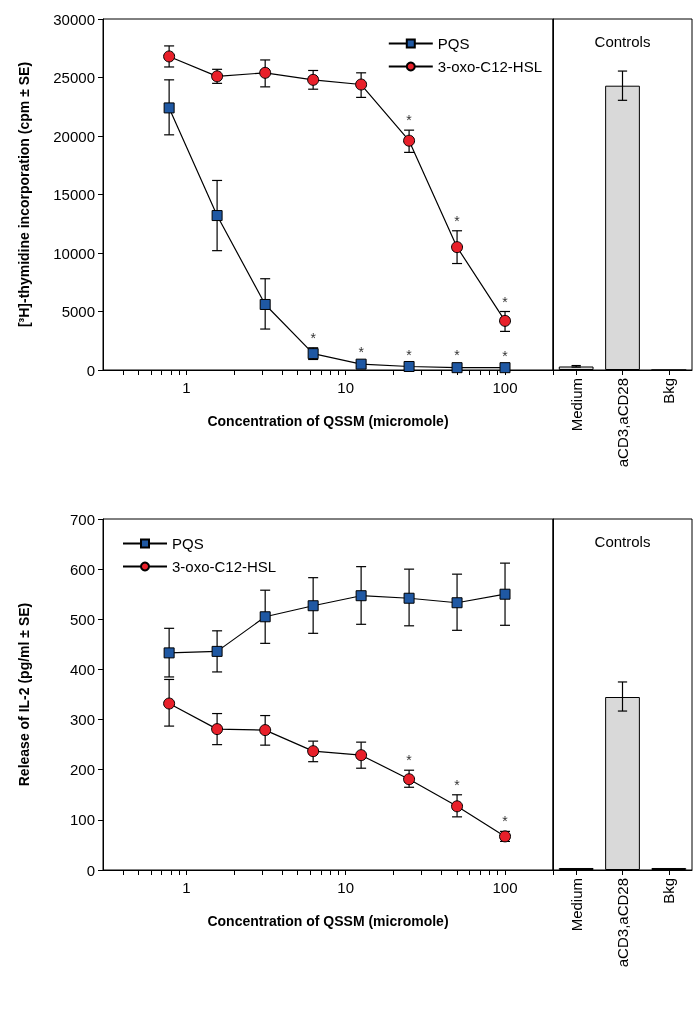  Describe the element at coordinates (74, 253) in the screenshot. I see `y-tick-label: 10000` at that location.